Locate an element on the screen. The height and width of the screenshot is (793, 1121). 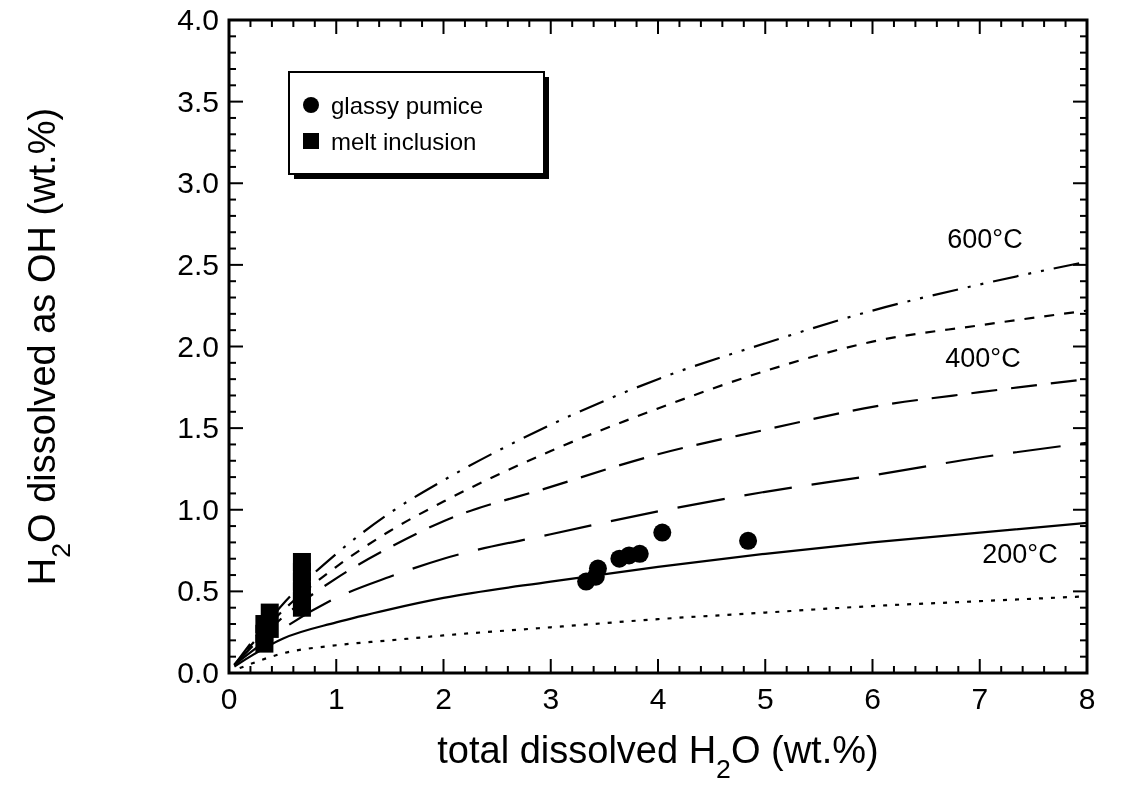
y-tick-label: 3.5 is located at coordinates (198, 101).